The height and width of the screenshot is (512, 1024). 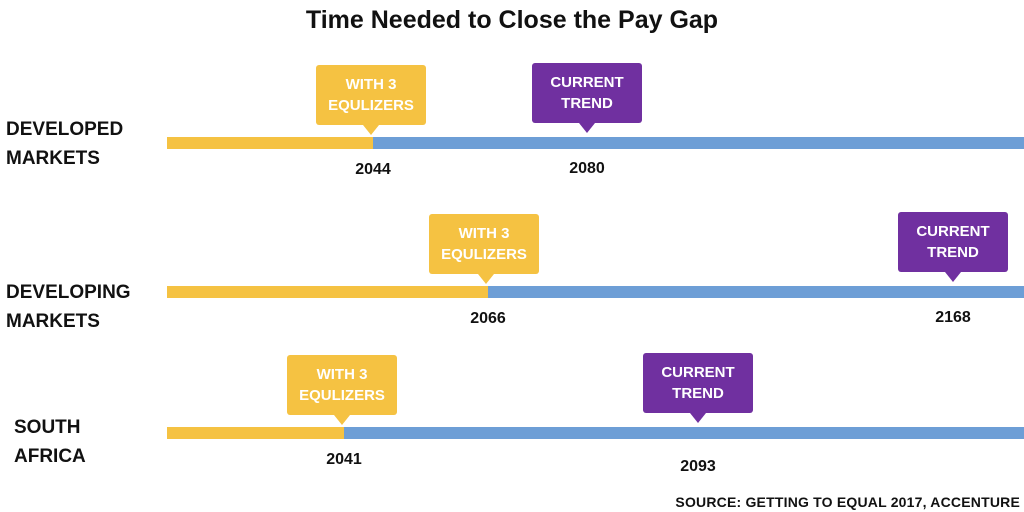 What do you see at coordinates (953, 317) in the screenshot?
I see `current-year-label: 2168` at bounding box center [953, 317].